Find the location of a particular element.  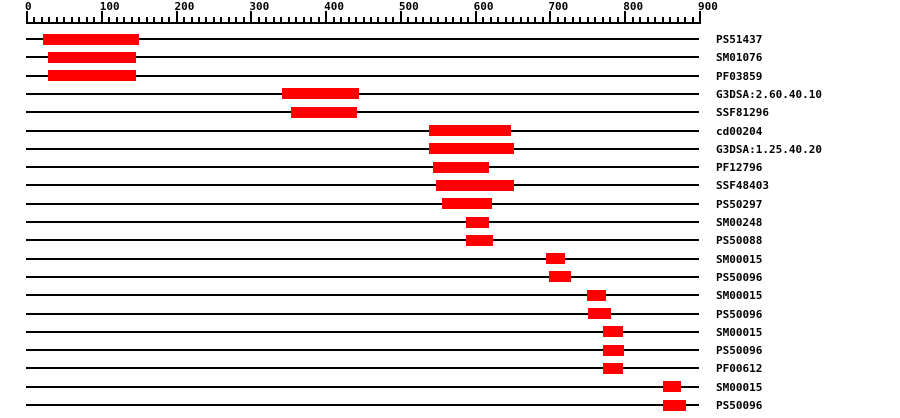

feature-track: SSF48403 is located at coordinates (450, 185).